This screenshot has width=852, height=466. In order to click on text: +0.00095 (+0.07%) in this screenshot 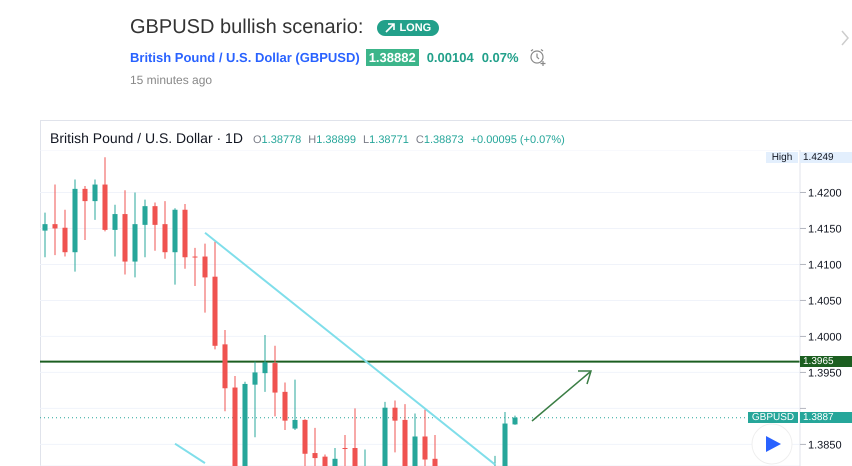, I will do `click(517, 140)`.